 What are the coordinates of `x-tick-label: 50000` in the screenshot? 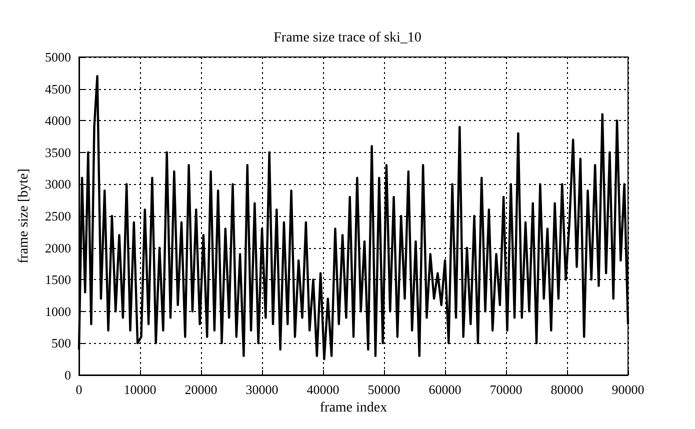 It's located at (384, 389).